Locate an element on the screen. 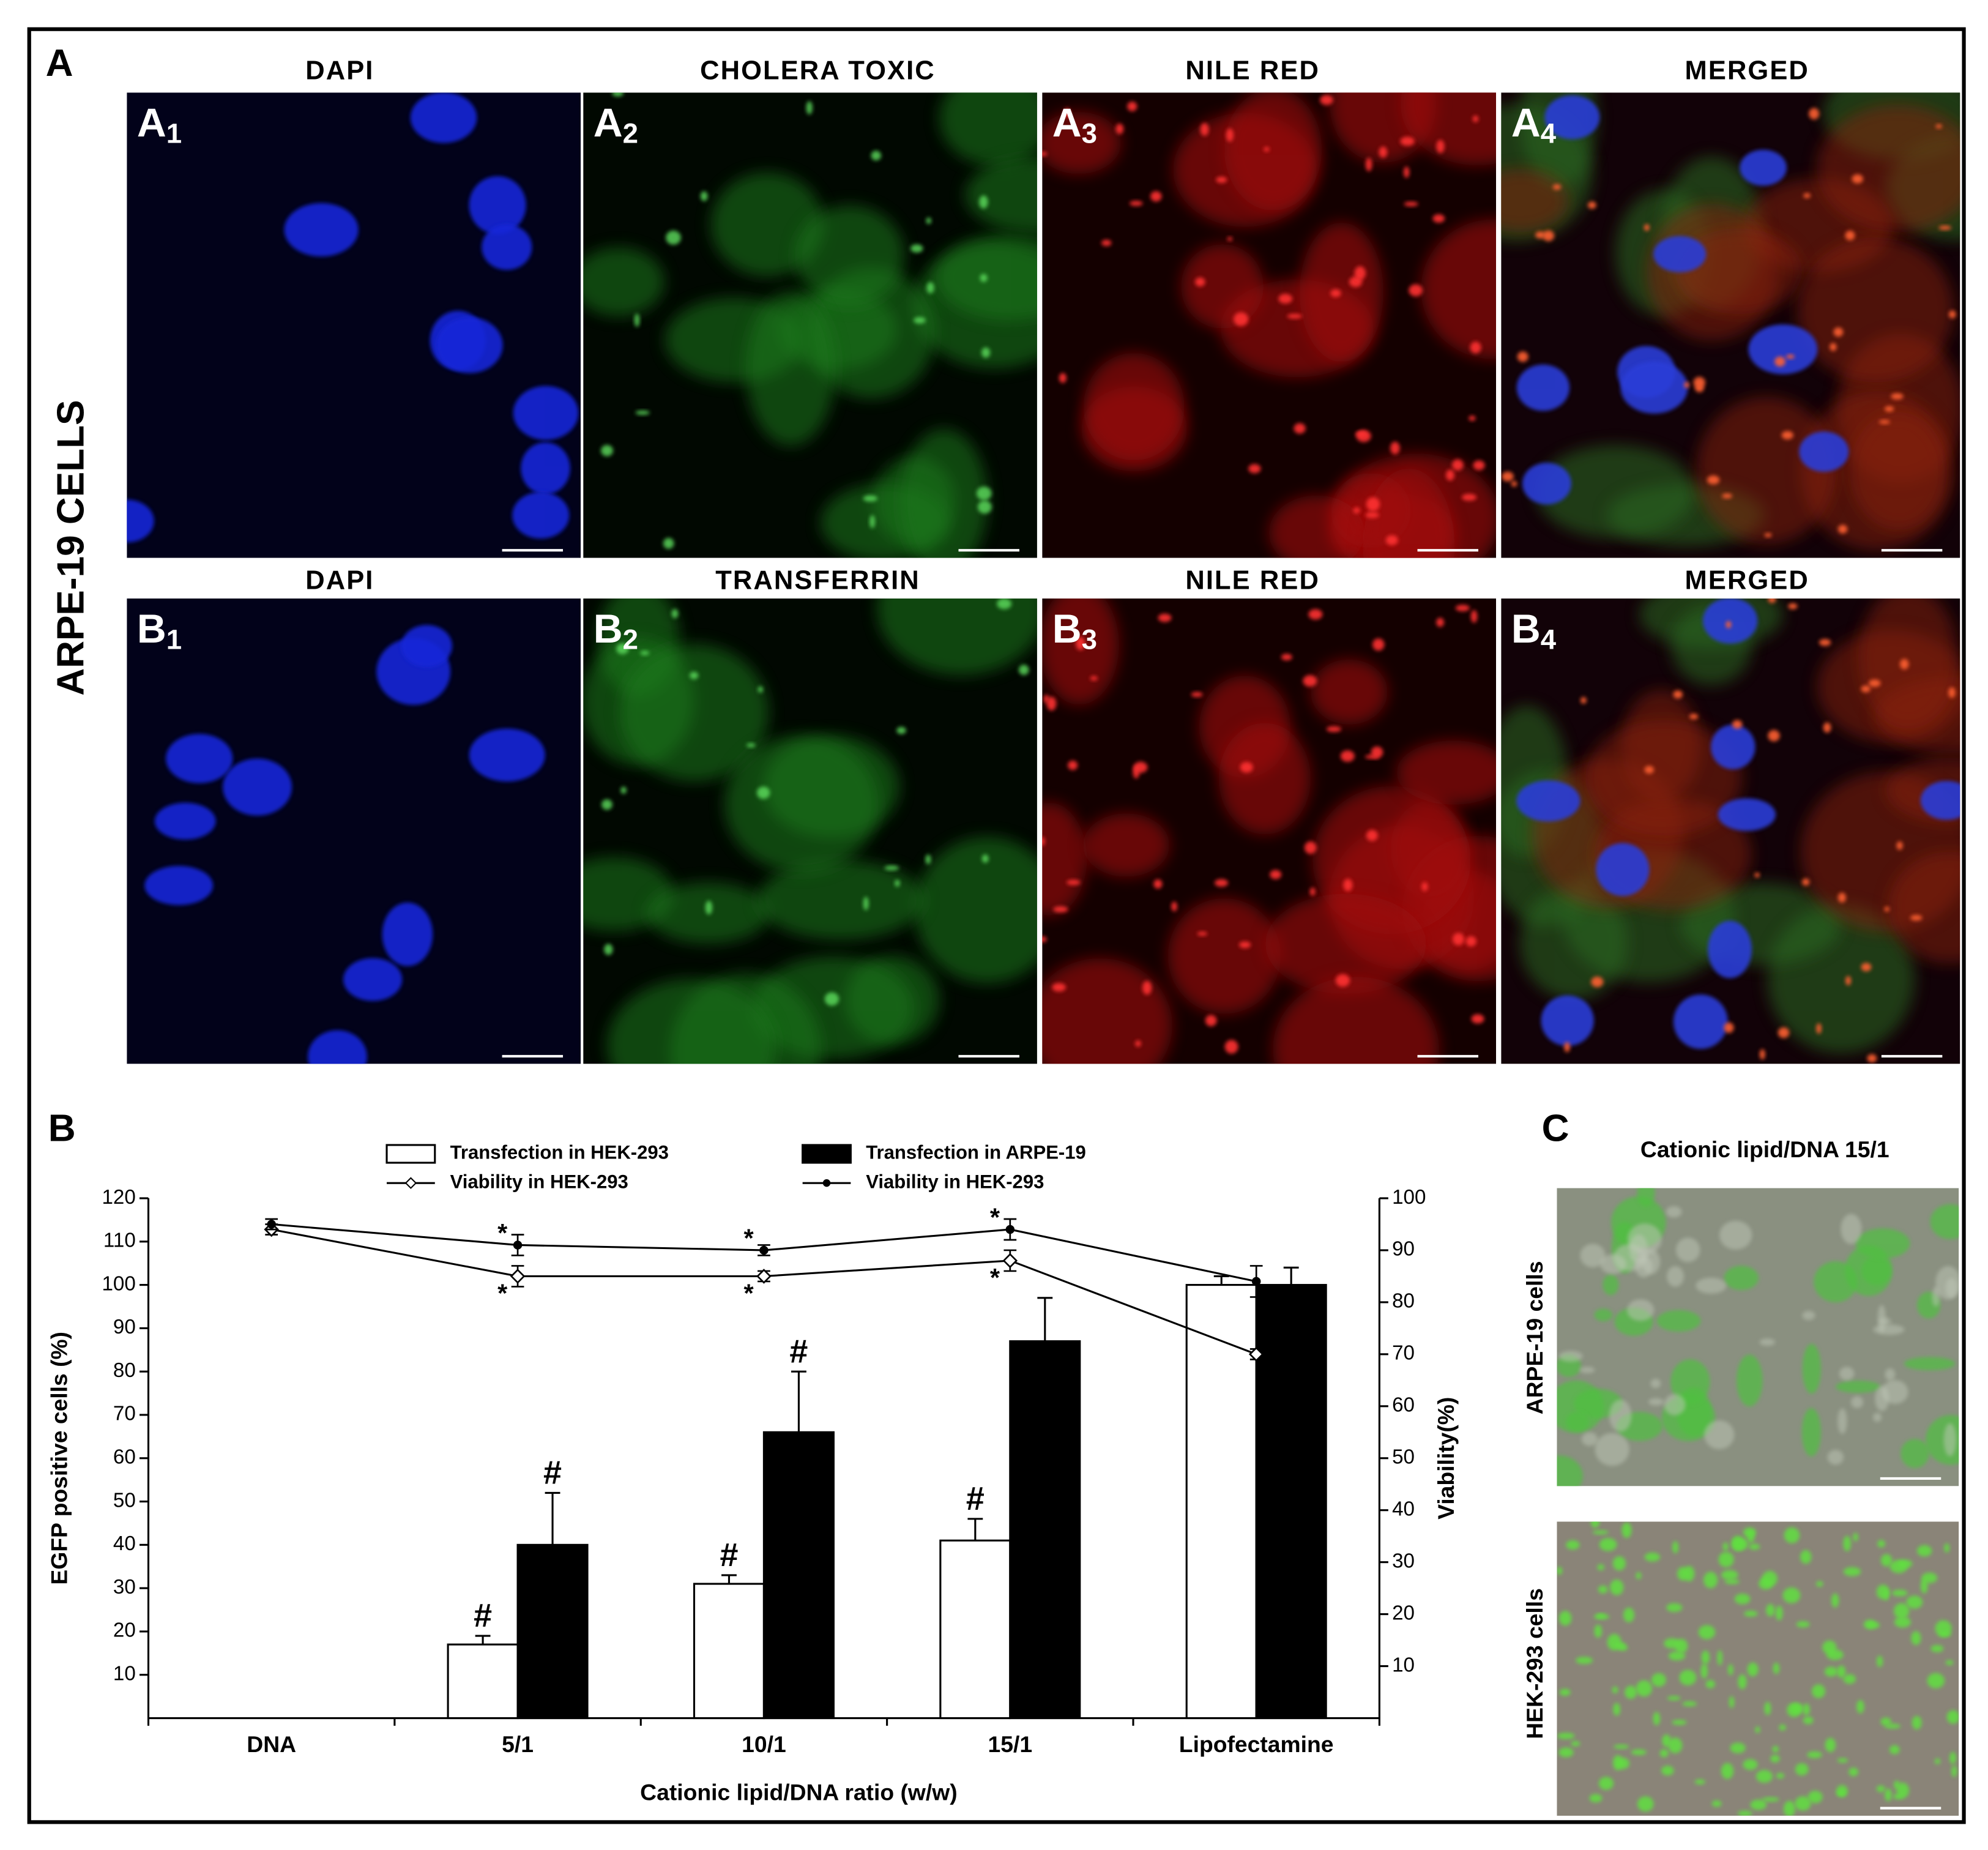 The image size is (1988, 1850). tag-sub: 4 is located at coordinates (1549, 639).